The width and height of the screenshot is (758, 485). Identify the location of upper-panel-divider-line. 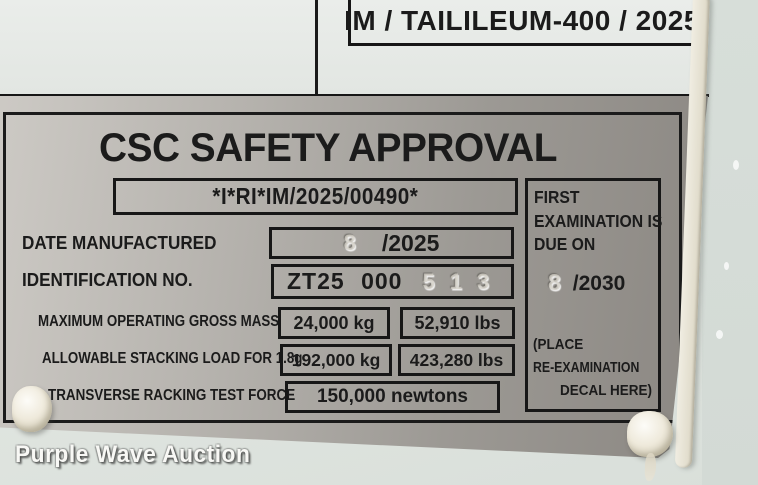
(316, 47).